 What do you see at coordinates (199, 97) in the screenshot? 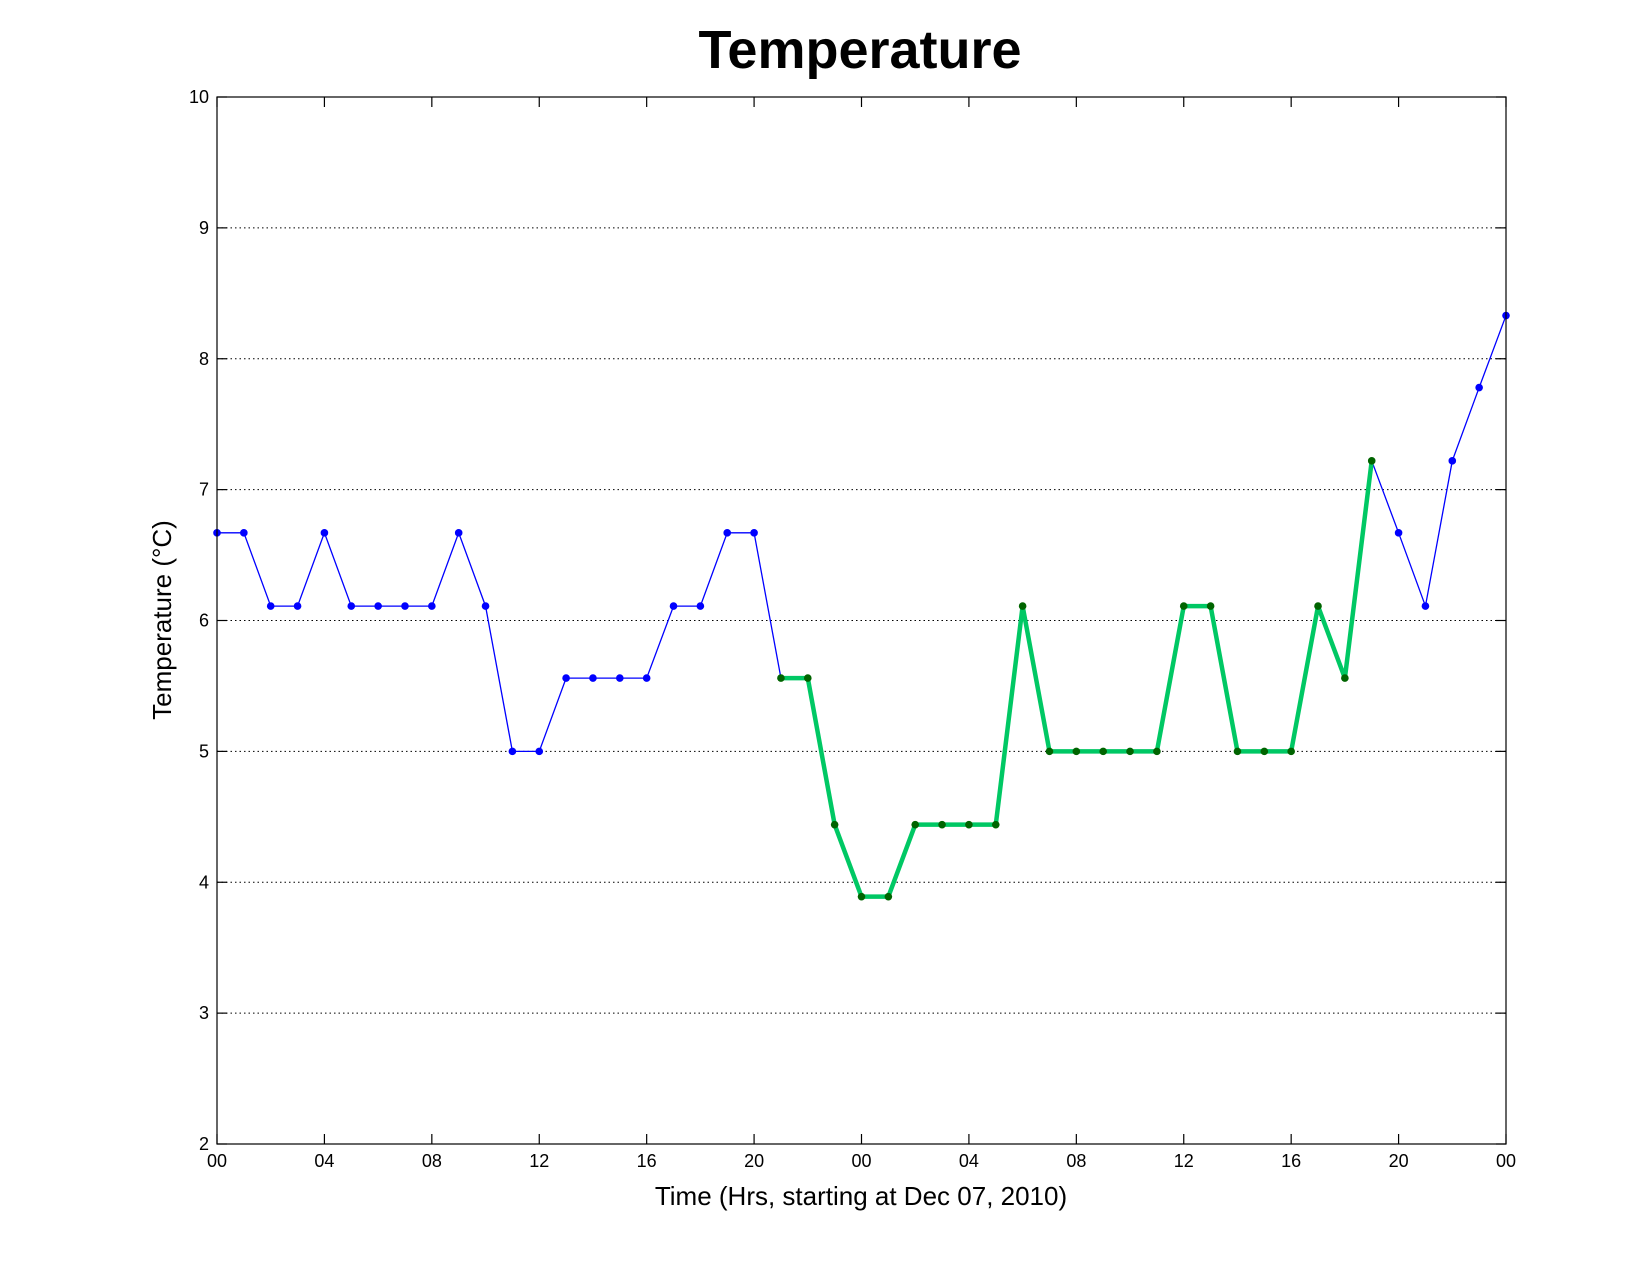
I see `y-tick-label: 10` at bounding box center [199, 97].